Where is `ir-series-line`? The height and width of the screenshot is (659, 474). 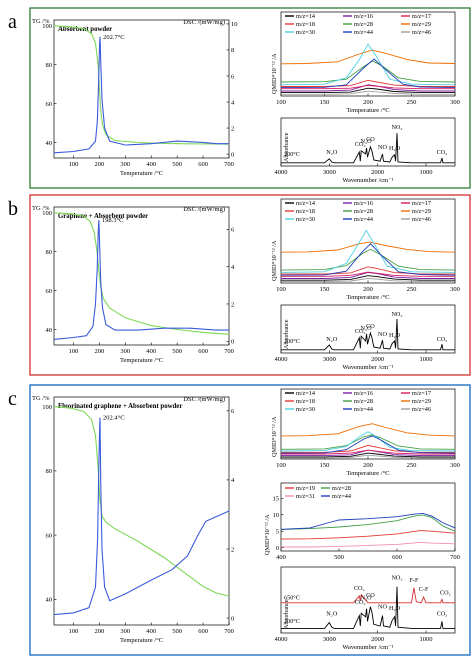
ir-series-line is located at coordinates (368, 595).